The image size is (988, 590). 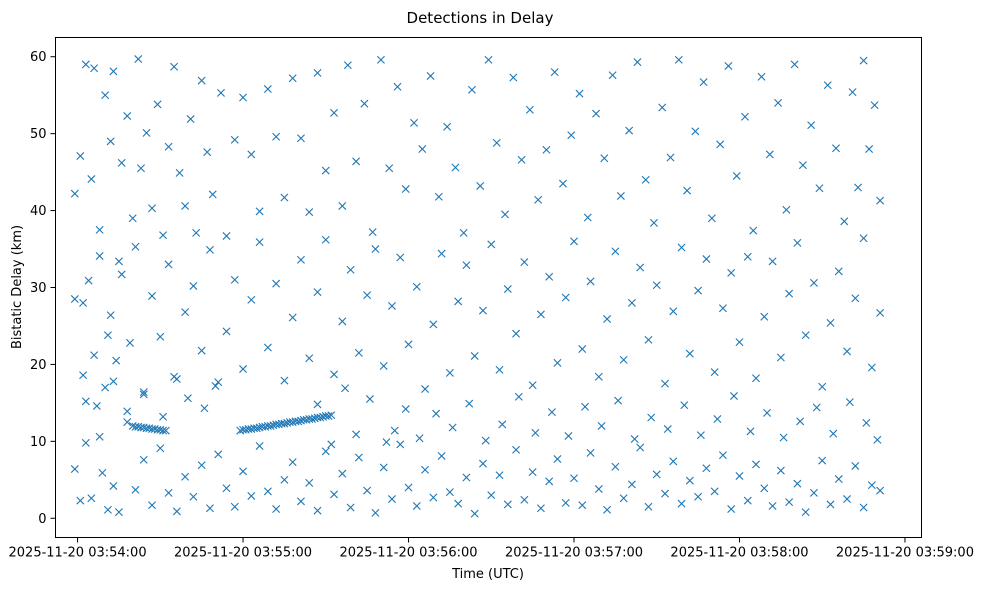 I want to click on x-tick-label: 2025-11-20 03:56:00, so click(x=408, y=553).